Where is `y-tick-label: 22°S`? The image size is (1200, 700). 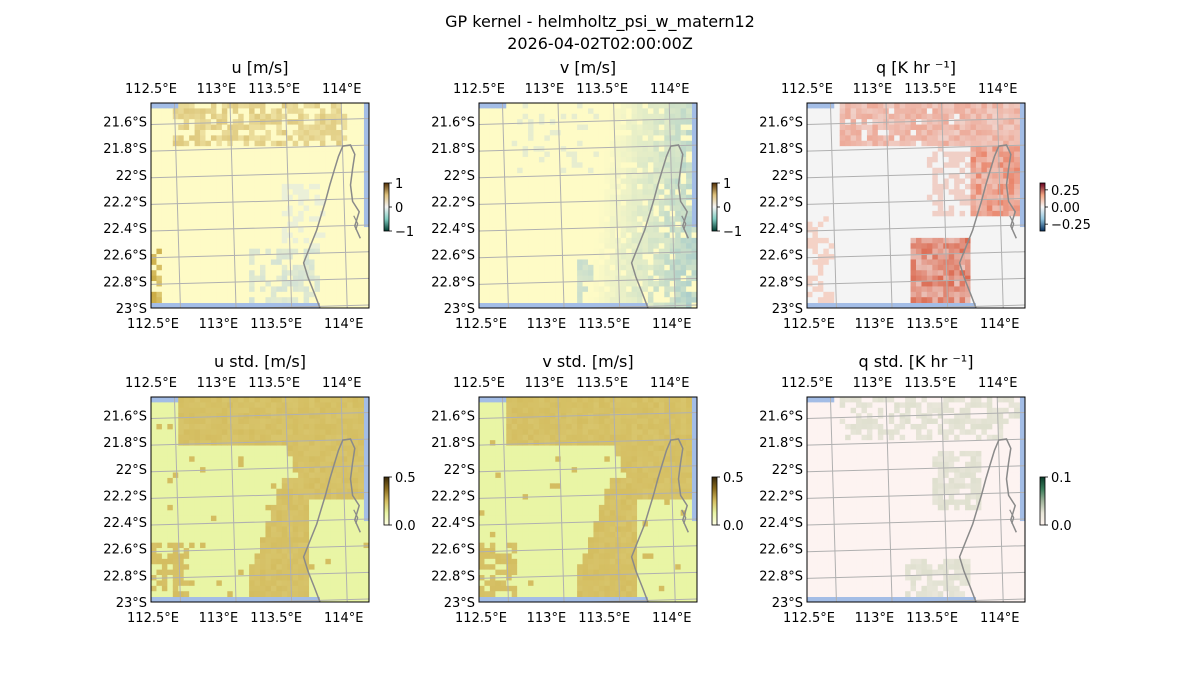
y-tick-label: 22°S is located at coordinates (131, 176).